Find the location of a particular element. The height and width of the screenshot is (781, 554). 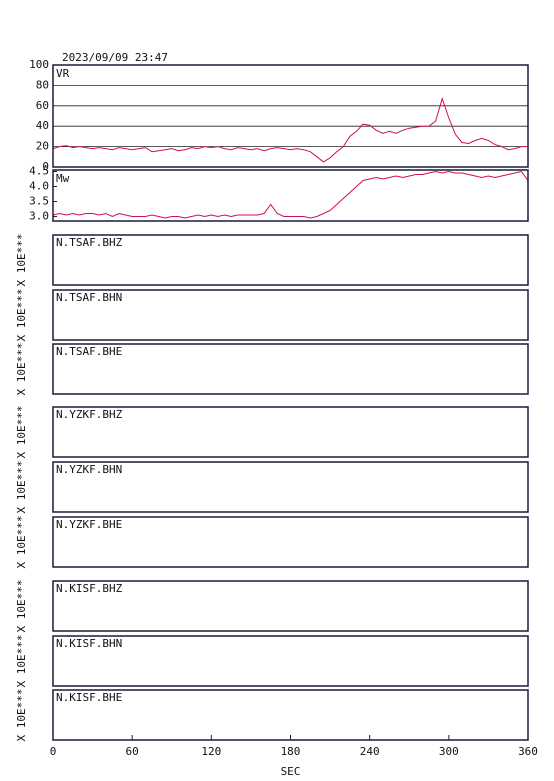

station-label: N.TSAF.BHN is located at coordinates (89, 297).